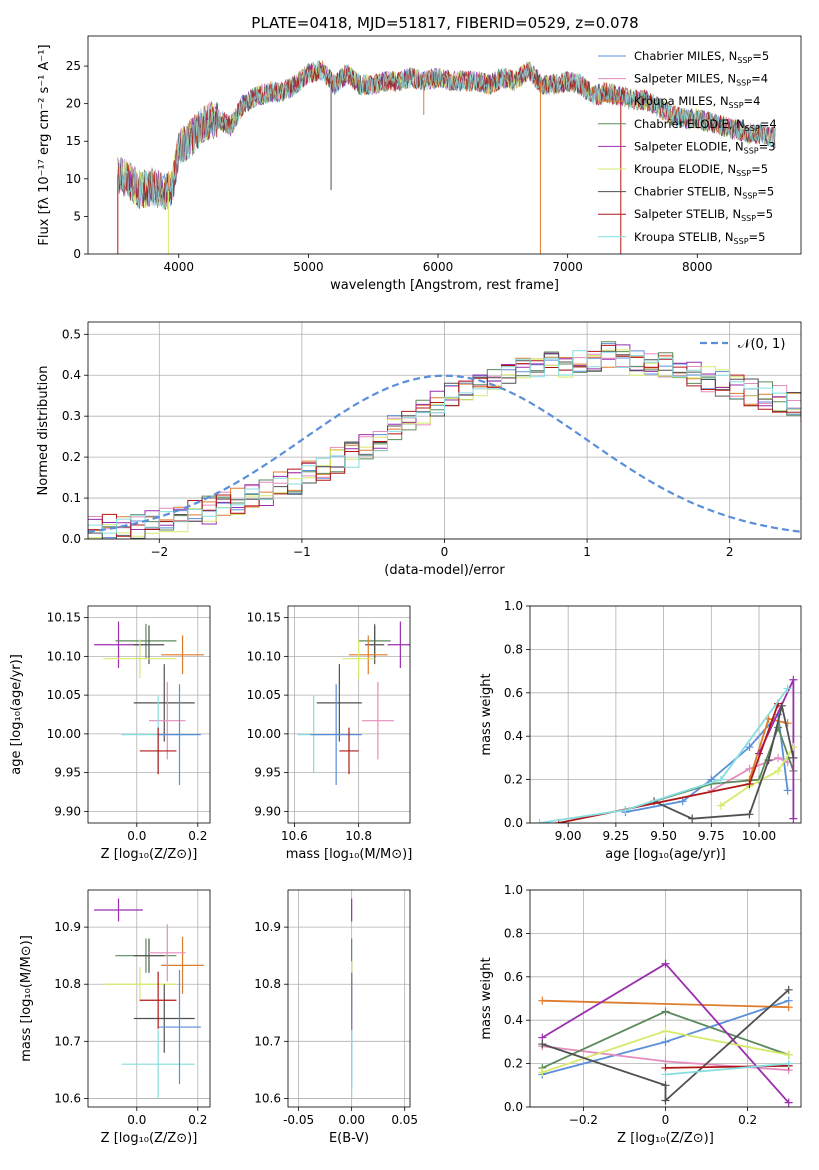  Describe the element at coordinates (486, 998) in the screenshot. I see `y-axis-label: mass weight` at that location.